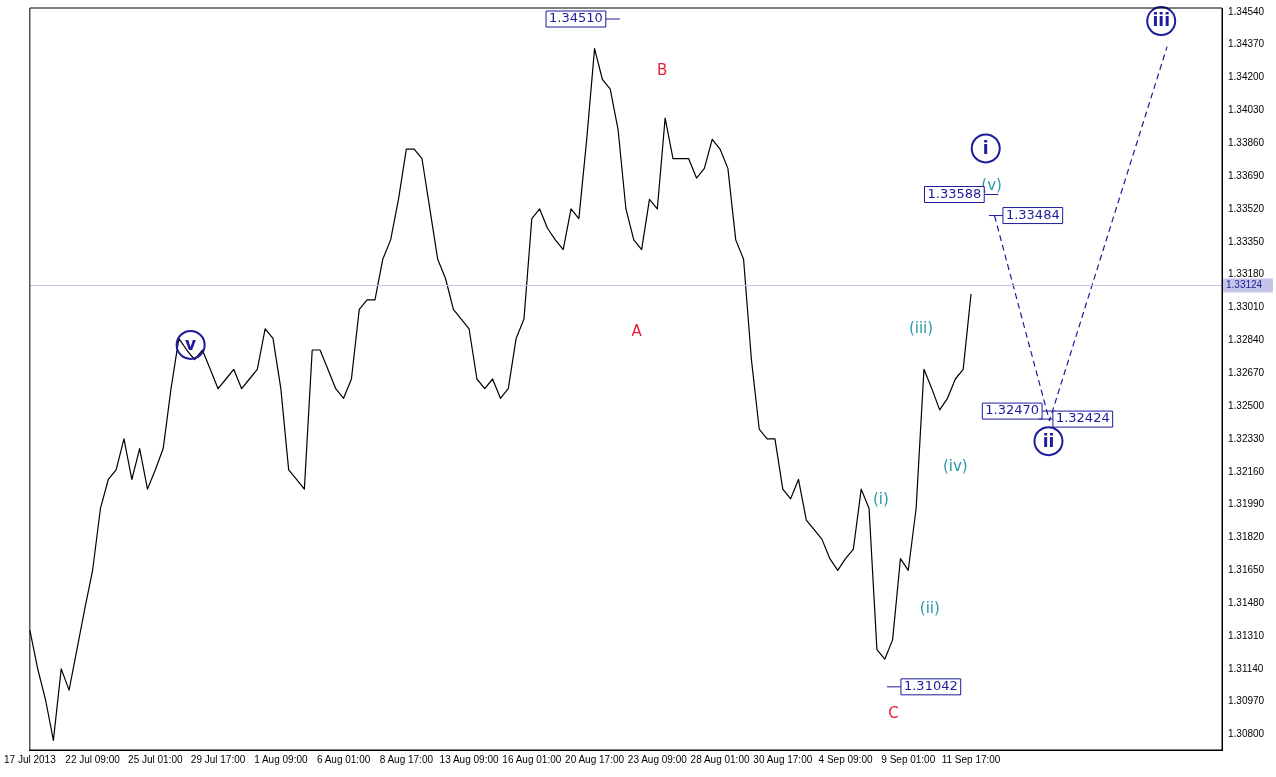 The height and width of the screenshot is (777, 1276). What do you see at coordinates (93, 759) in the screenshot?
I see `x-tick-label: 22 Jul 09:00` at bounding box center [93, 759].